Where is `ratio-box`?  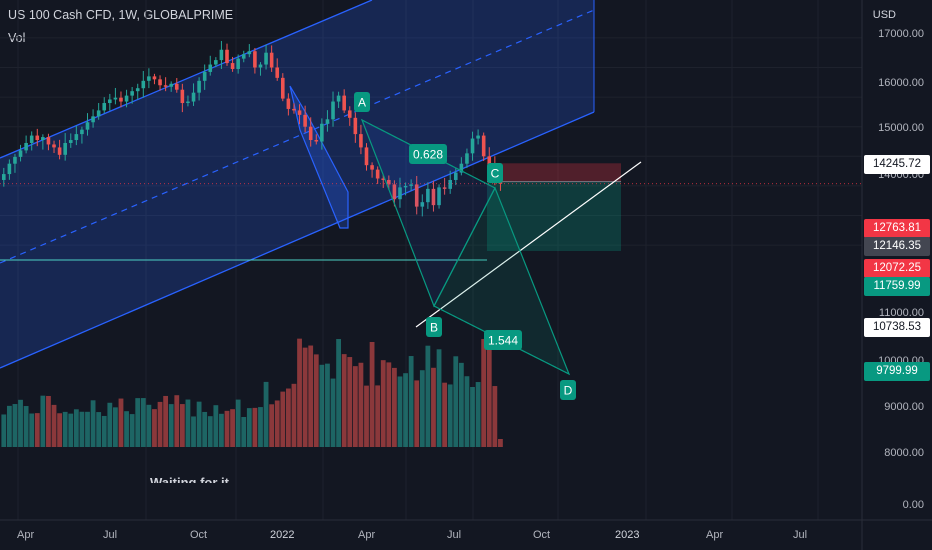
ratio-box is located at coordinates (428, 154).